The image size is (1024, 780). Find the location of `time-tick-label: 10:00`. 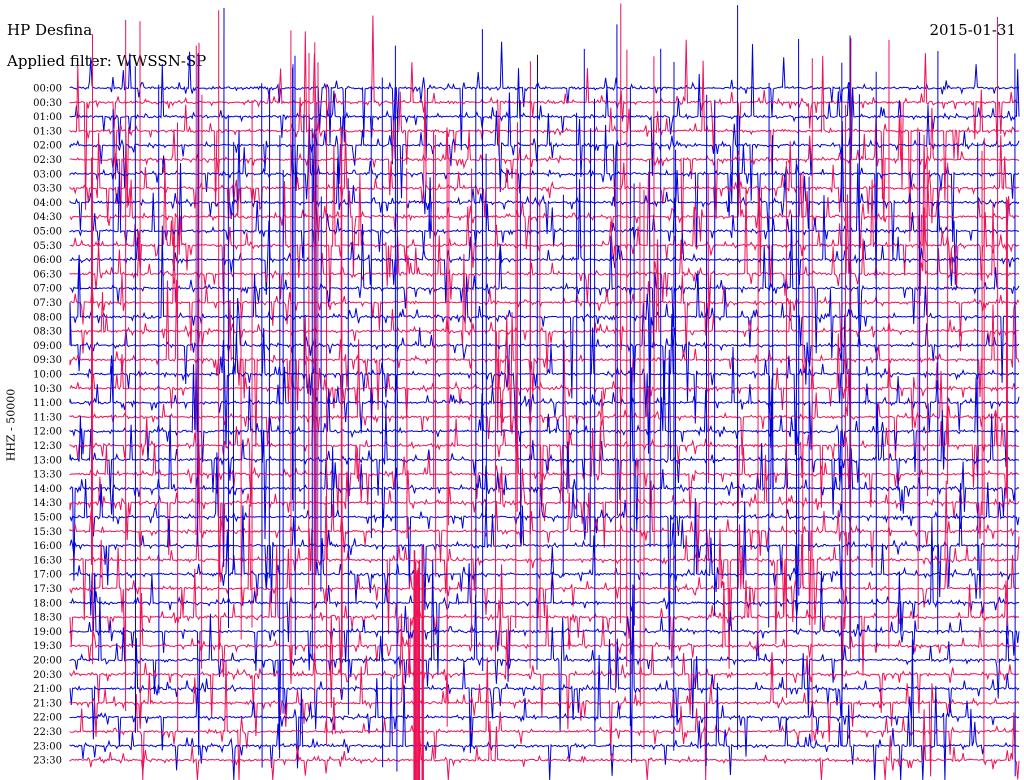

time-tick-label: 10:00 is located at coordinates (47, 375).